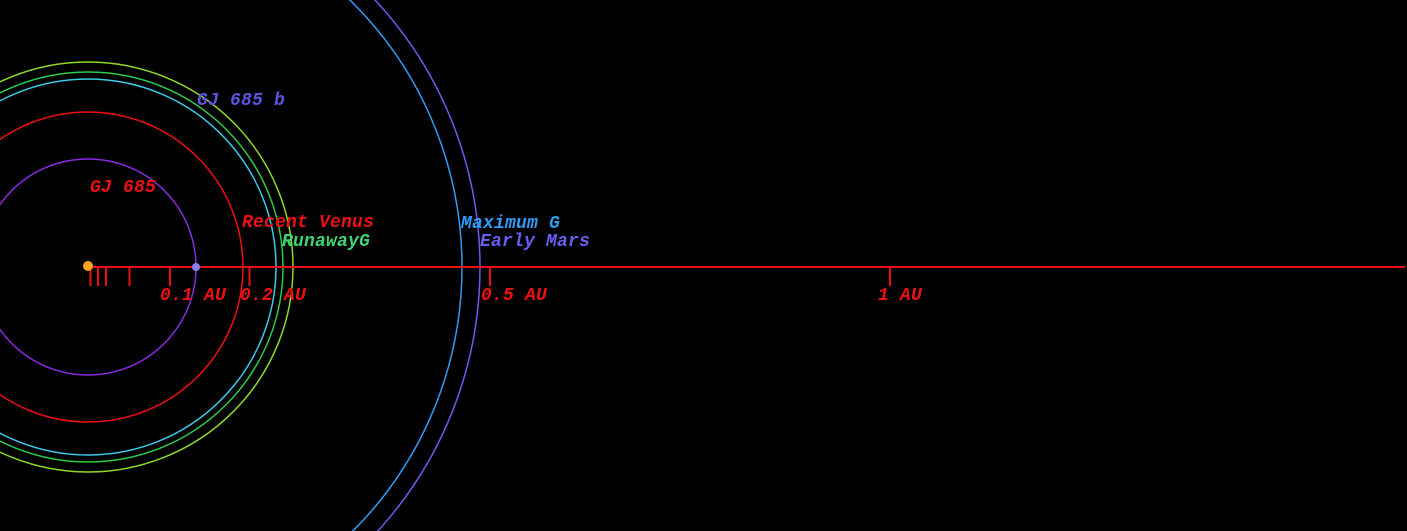 The image size is (1407, 531). I want to click on recent-venus-label: Recent Venus, so click(308, 223).